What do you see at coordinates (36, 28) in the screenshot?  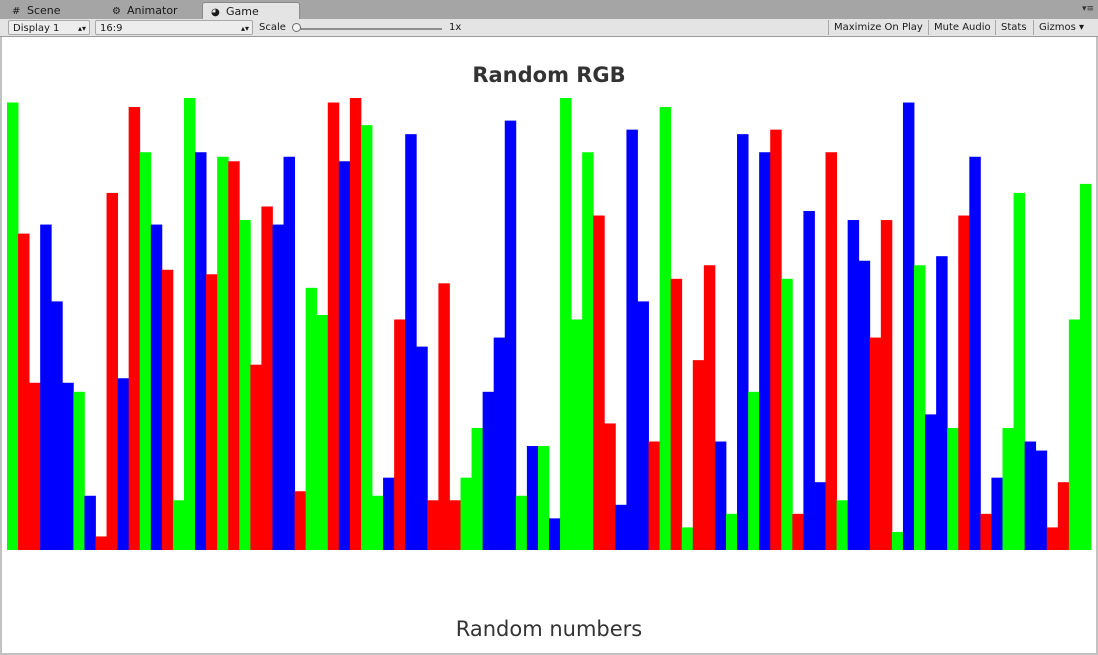 I see `display-value: Display 1` at bounding box center [36, 28].